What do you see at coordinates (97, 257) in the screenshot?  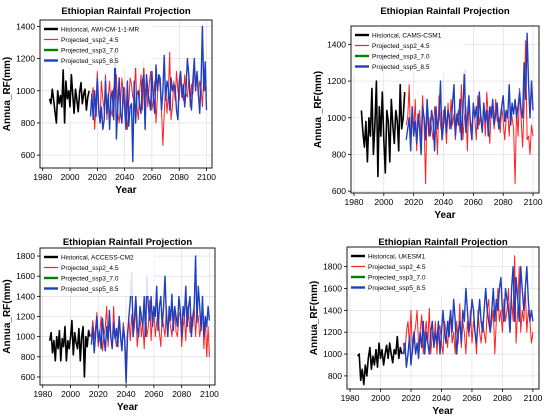 I see `legend-label-historical: Historical, ACCESS-CM2` at bounding box center [97, 257].